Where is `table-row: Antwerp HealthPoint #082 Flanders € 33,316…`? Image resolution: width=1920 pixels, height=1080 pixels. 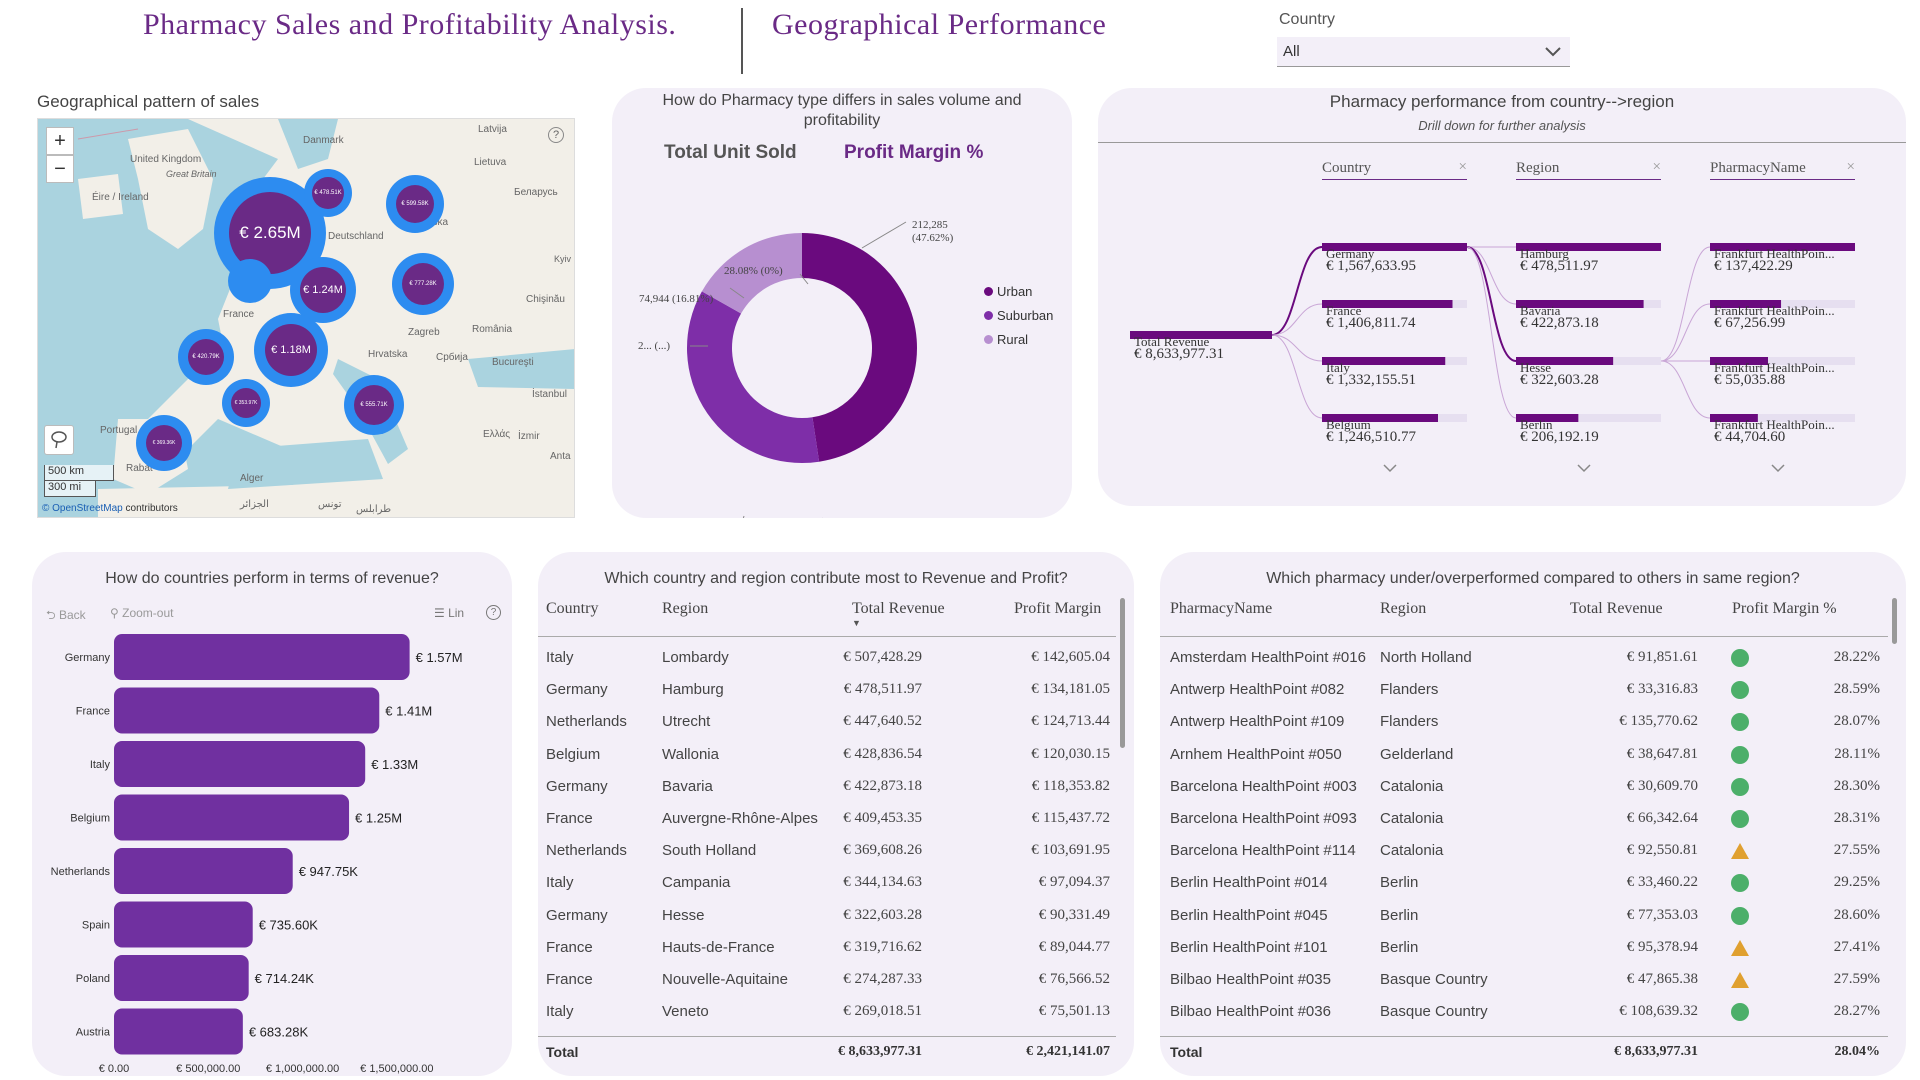 table-row: Antwerp HealthPoint #082 Flanders € 33,316… is located at coordinates (1524, 690).